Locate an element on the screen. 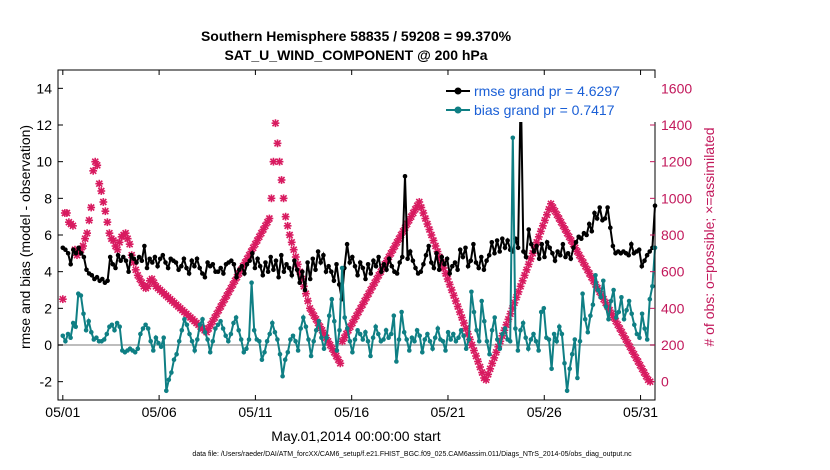  y-axis-right-label: # of obs: o=possible; ×=assimilated is located at coordinates (709, 236).